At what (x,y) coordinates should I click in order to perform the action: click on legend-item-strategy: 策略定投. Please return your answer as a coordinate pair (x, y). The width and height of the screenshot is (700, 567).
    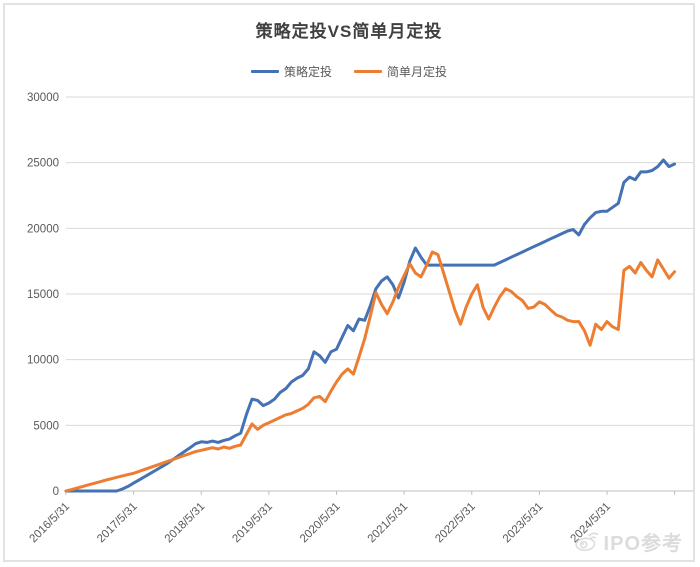
    Looking at the image, I should click on (291, 71).